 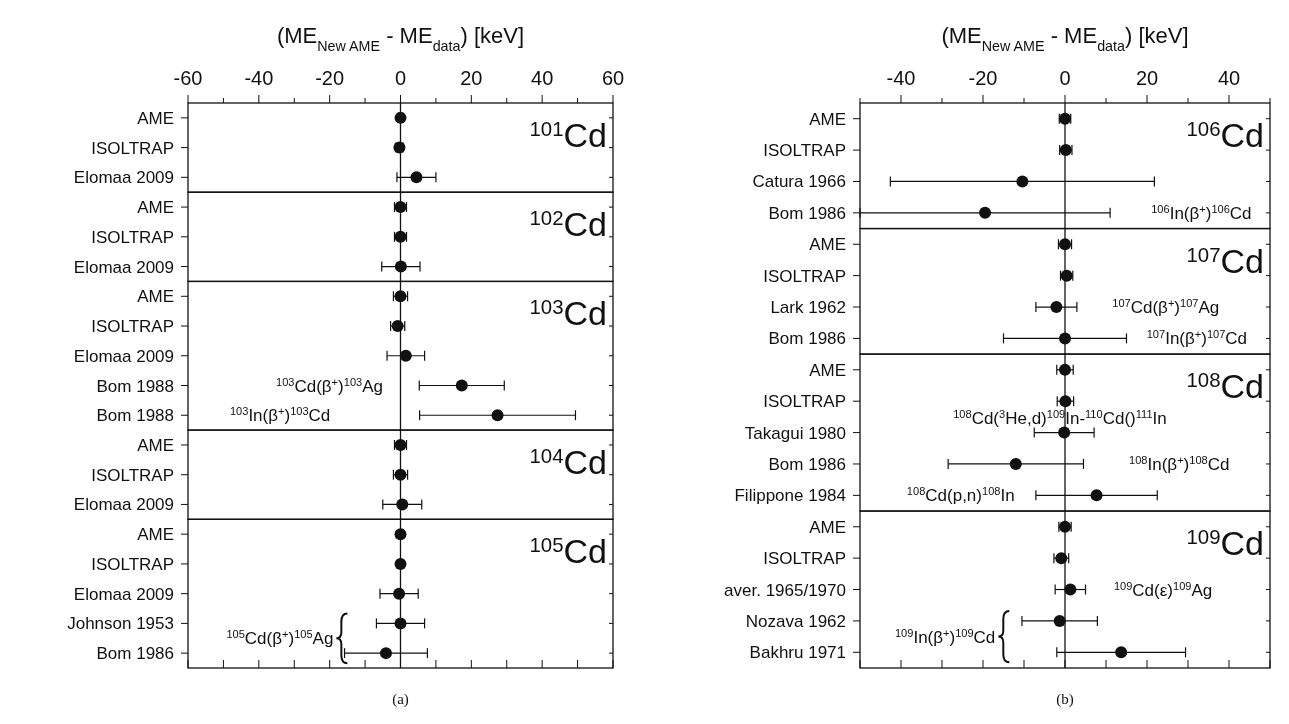 What do you see at coordinates (785, 590) in the screenshot?
I see `y-tick-label: aver. 1965/1970` at bounding box center [785, 590].